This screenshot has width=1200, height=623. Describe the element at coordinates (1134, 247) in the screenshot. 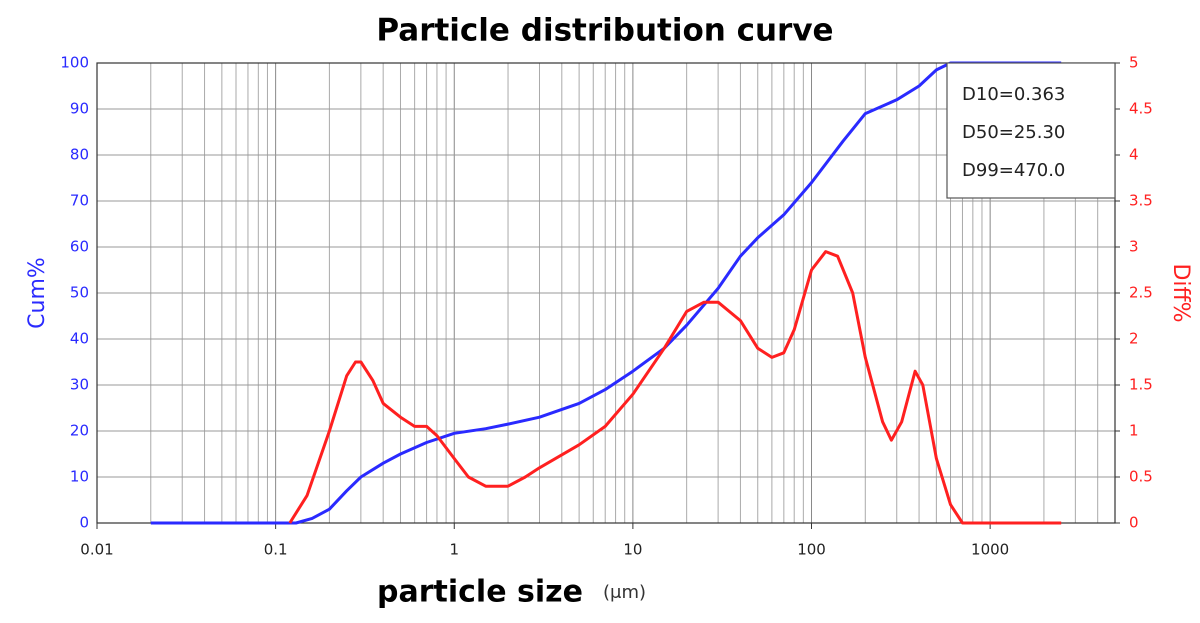

I see `y2-tick-label: 3` at that location.